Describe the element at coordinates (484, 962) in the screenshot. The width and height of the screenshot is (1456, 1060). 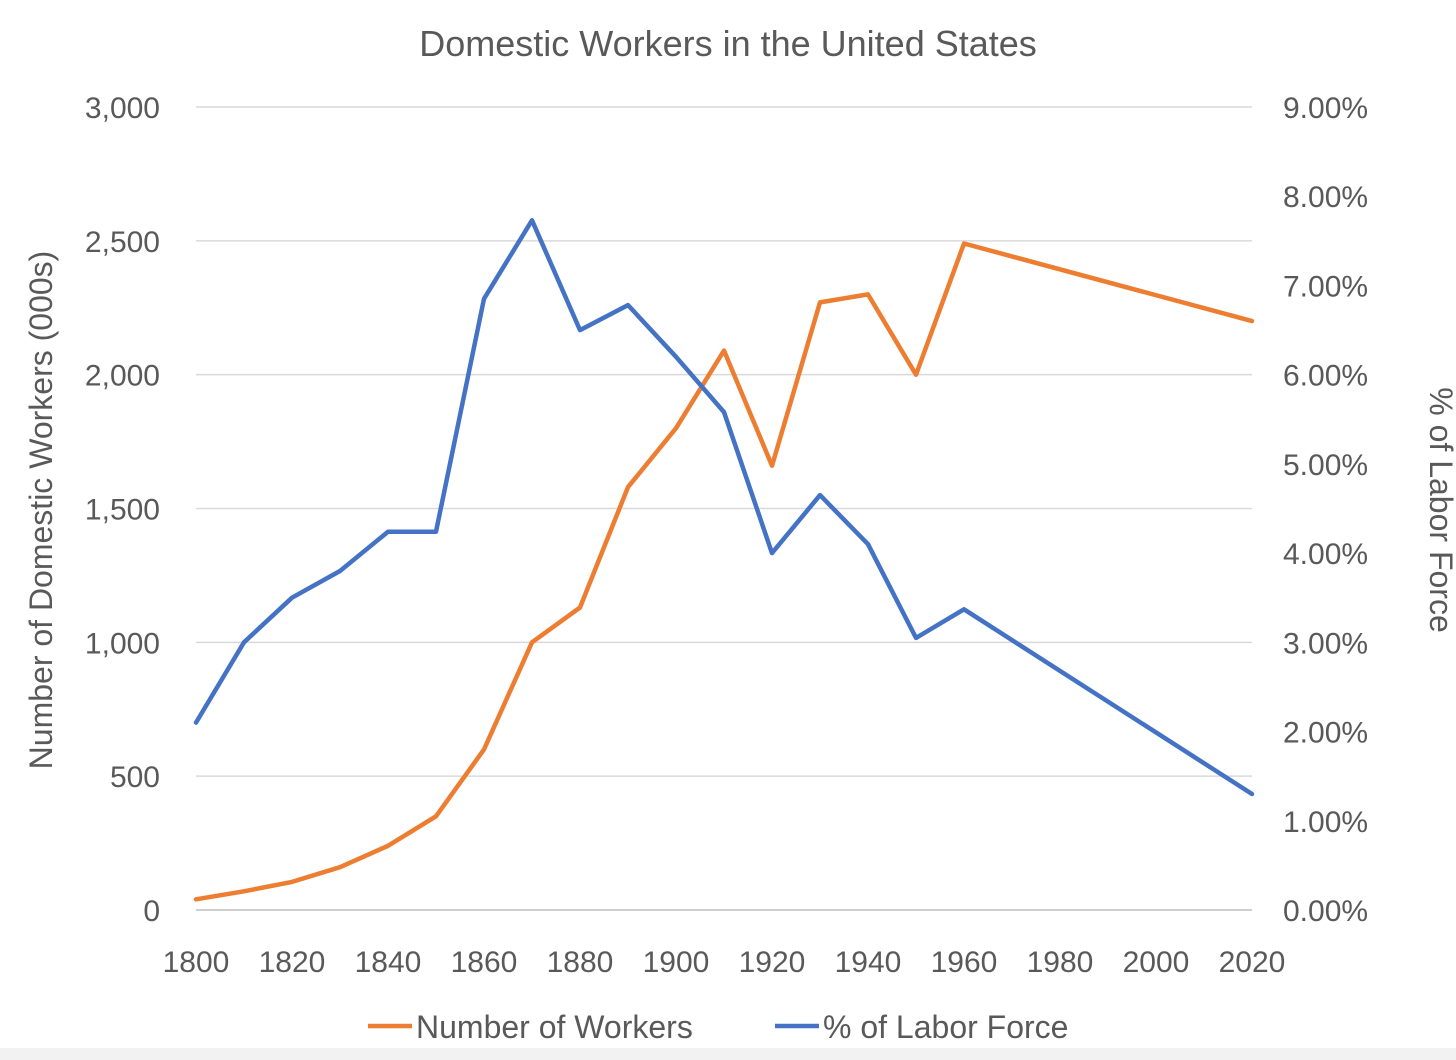
I see `x-tick-label: 1860` at that location.